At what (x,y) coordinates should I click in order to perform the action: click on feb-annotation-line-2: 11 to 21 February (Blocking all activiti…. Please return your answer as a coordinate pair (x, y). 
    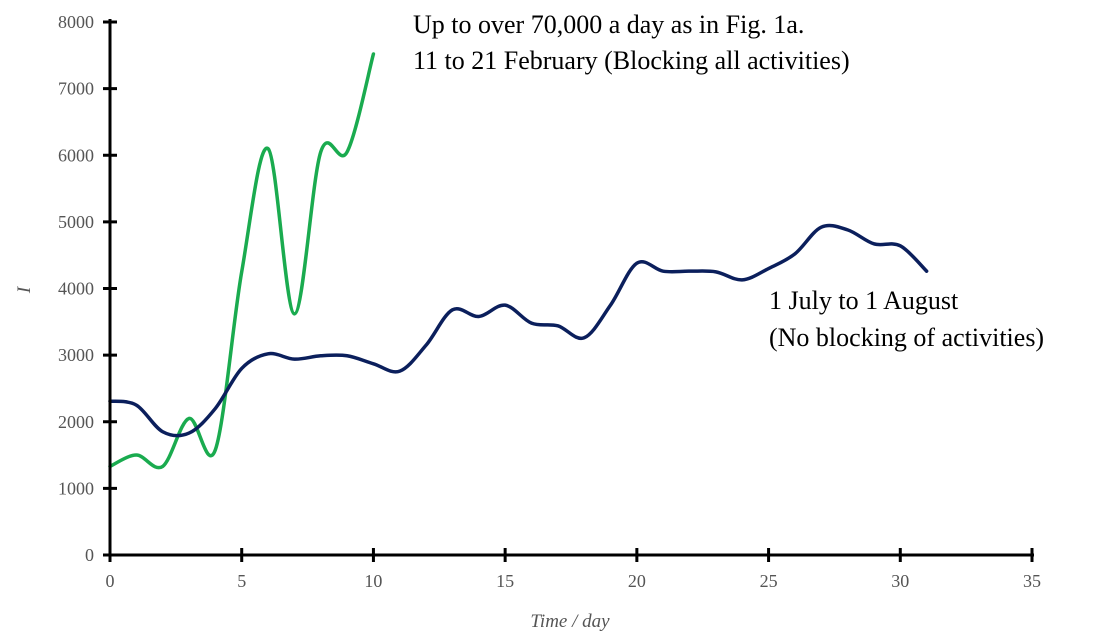
    Looking at the image, I should click on (631, 60).